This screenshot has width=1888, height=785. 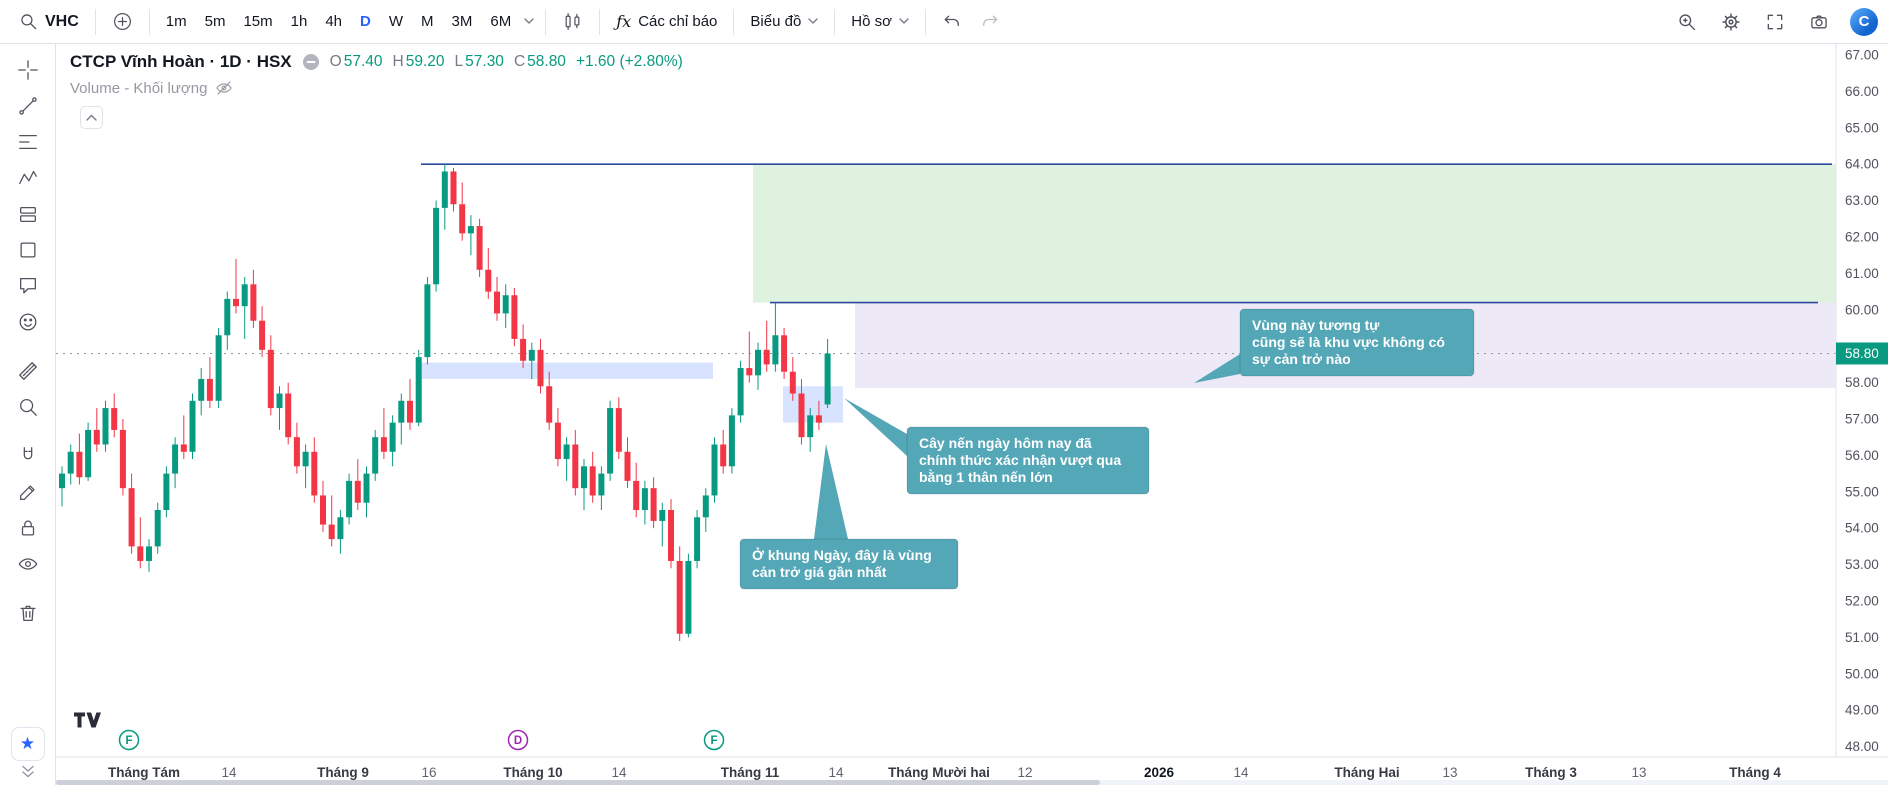 What do you see at coordinates (880, 21) in the screenshot?
I see `profile-menu-button: Hồ sơ` at bounding box center [880, 21].